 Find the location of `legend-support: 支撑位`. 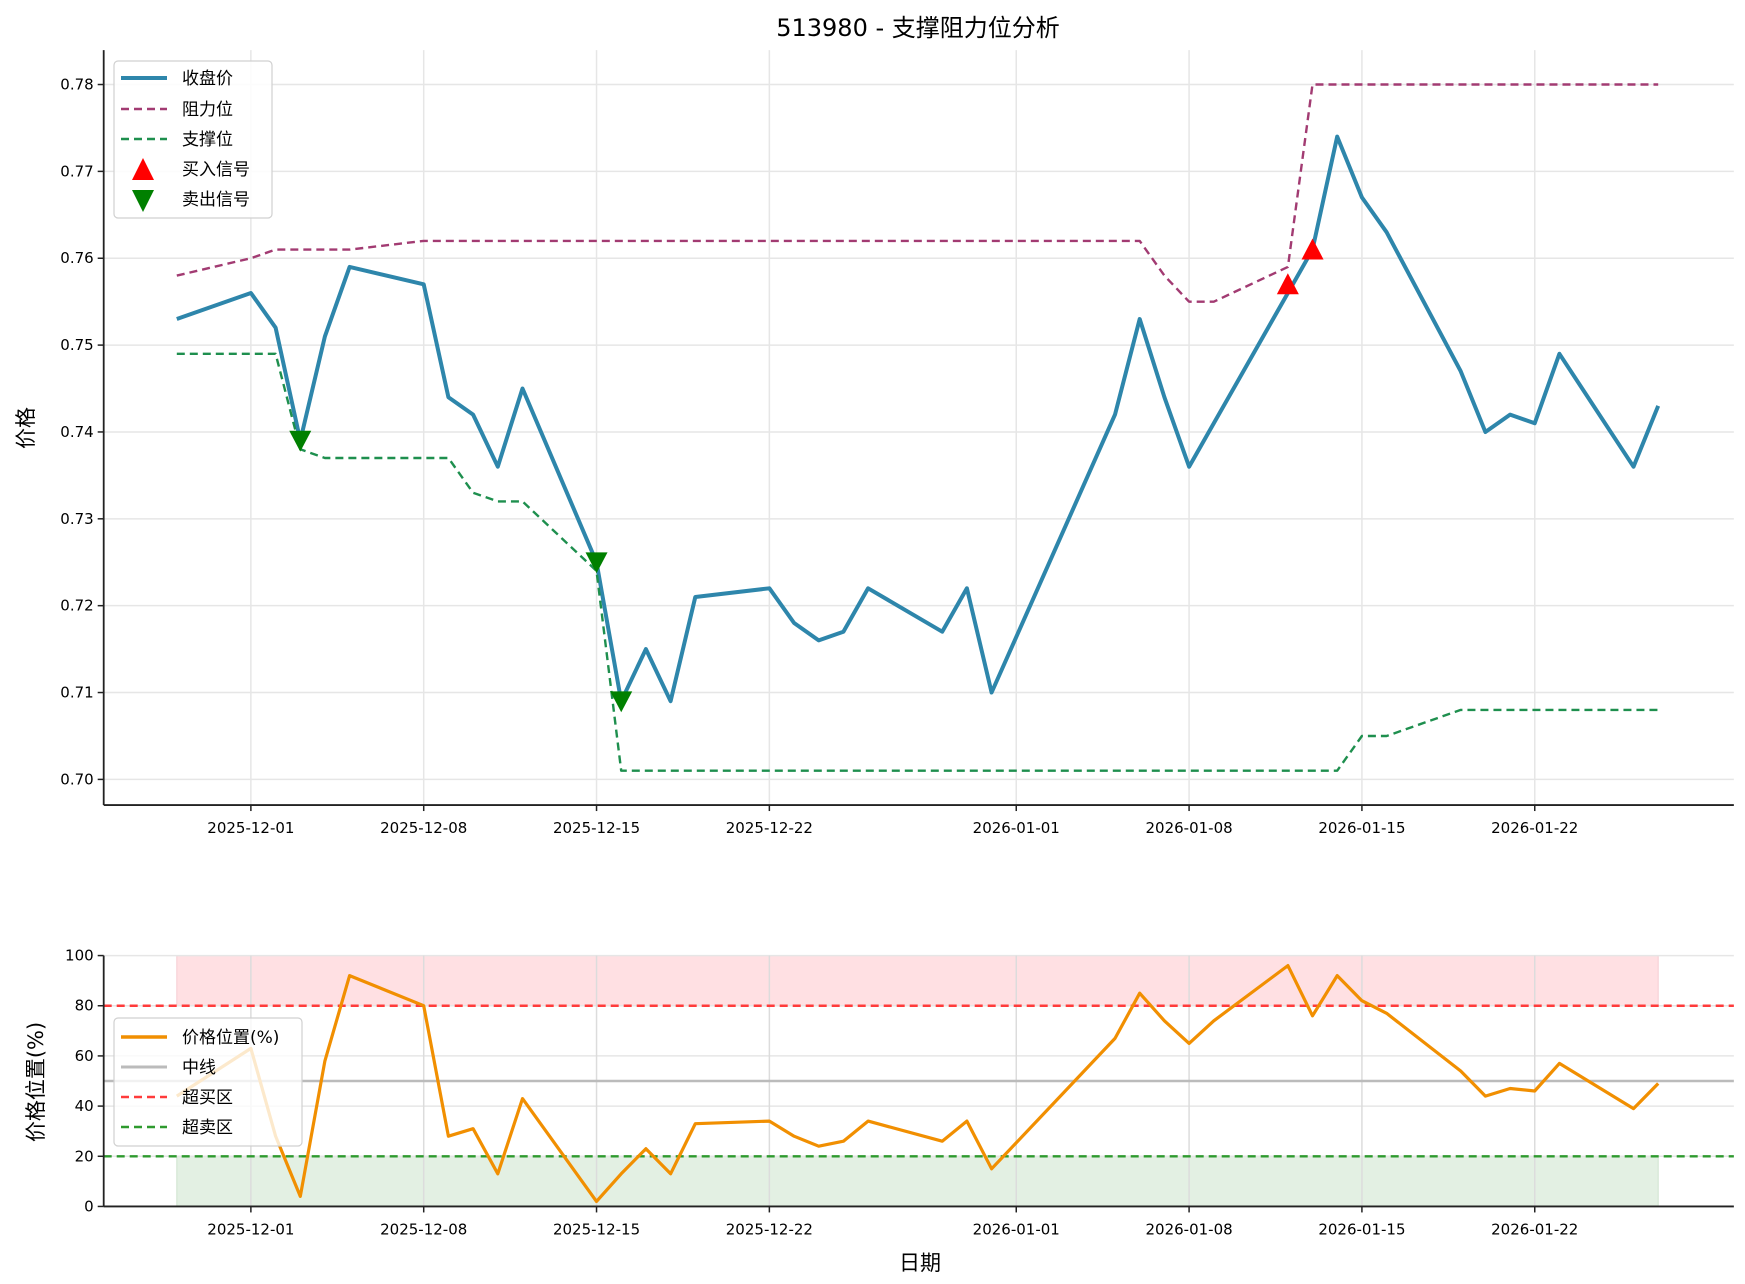

legend-support: 支撑位 is located at coordinates (207, 140).